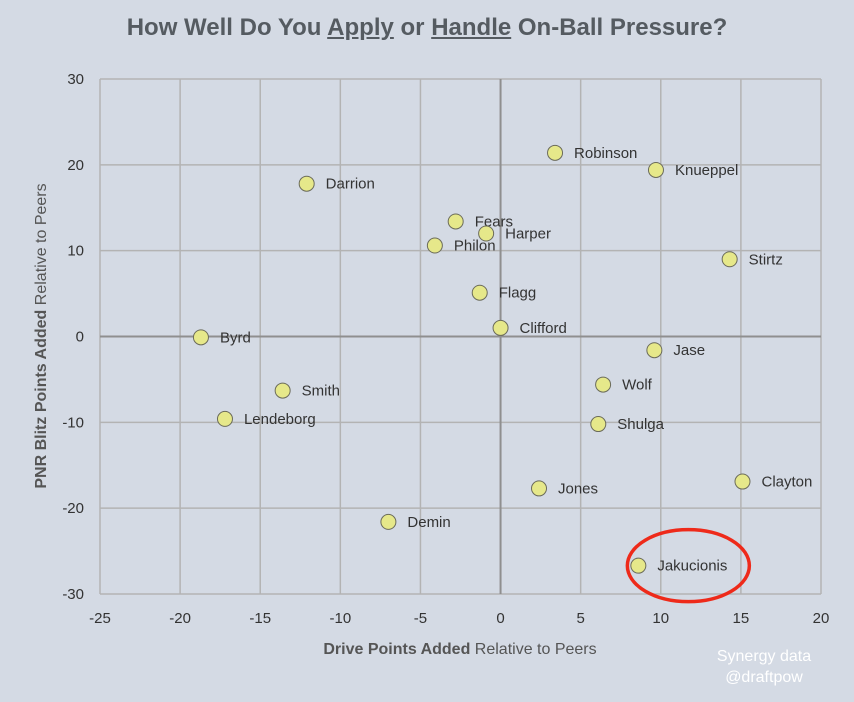 Image resolution: width=854 pixels, height=702 pixels. What do you see at coordinates (73, 594) in the screenshot?
I see `y-tick-label: -30` at bounding box center [73, 594].